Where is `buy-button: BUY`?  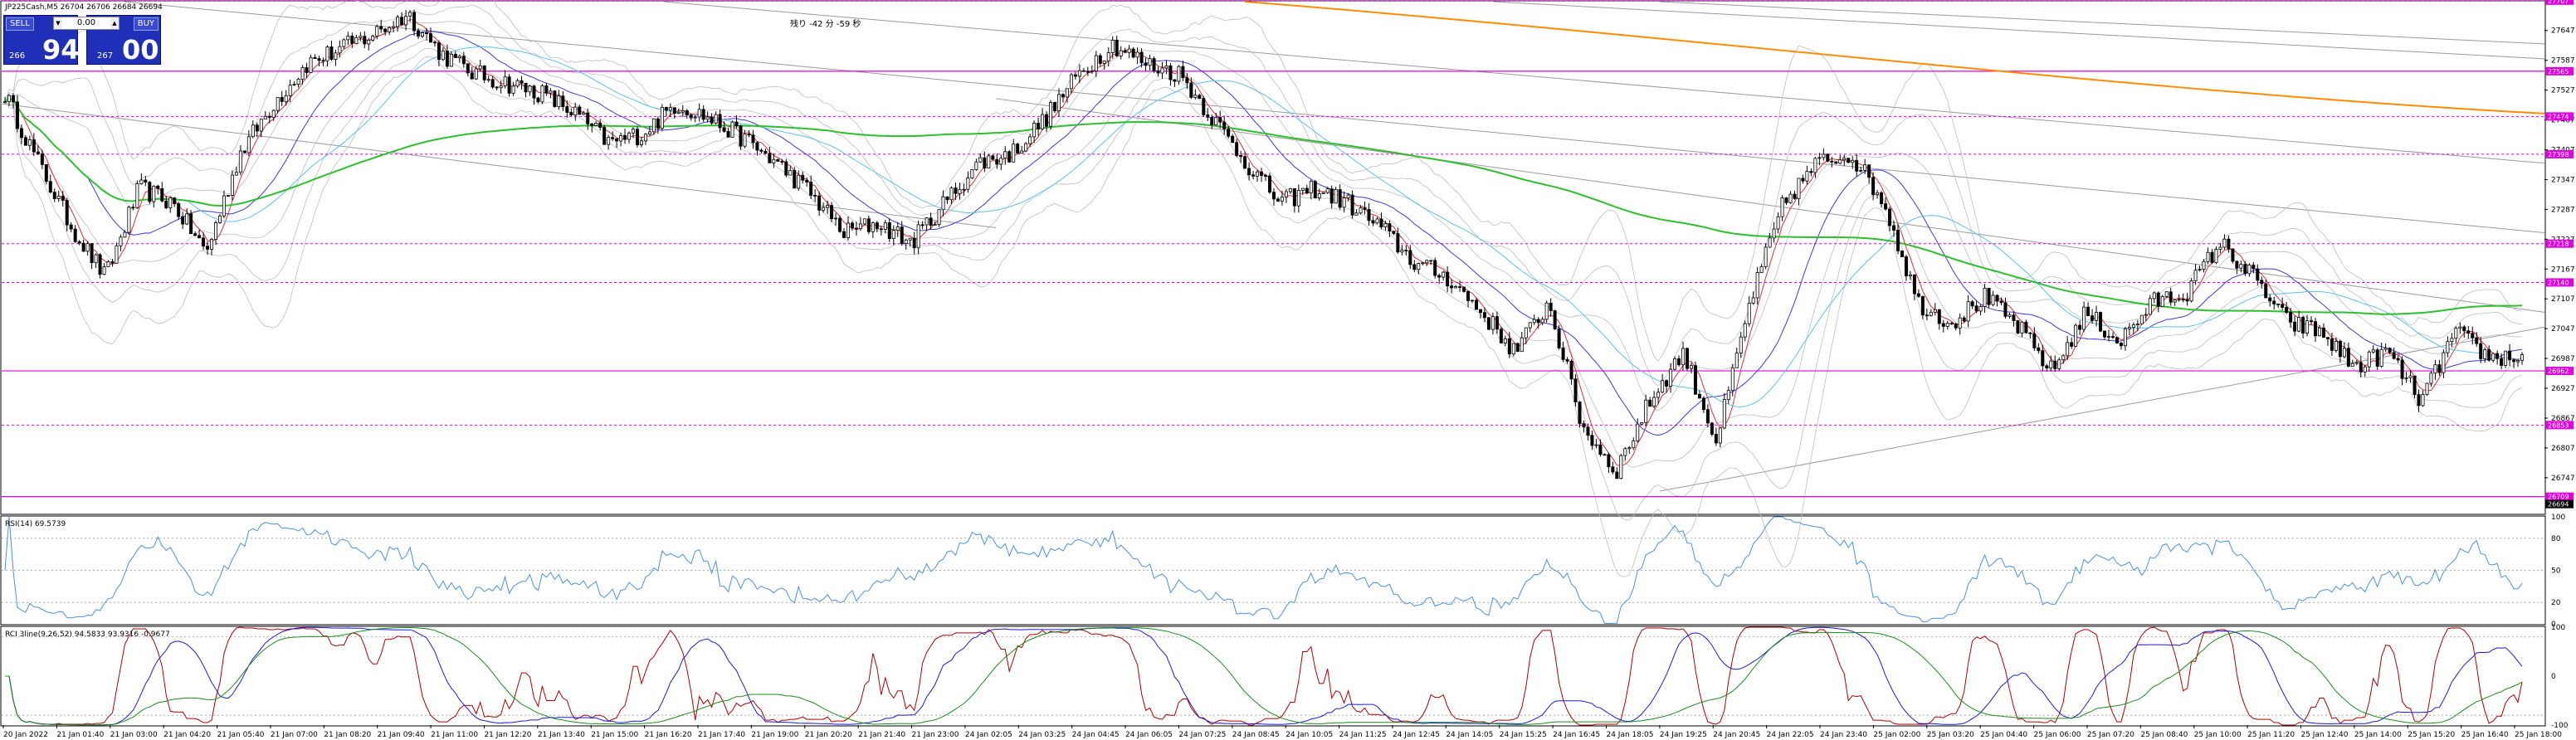
buy-button: BUY is located at coordinates (146, 24).